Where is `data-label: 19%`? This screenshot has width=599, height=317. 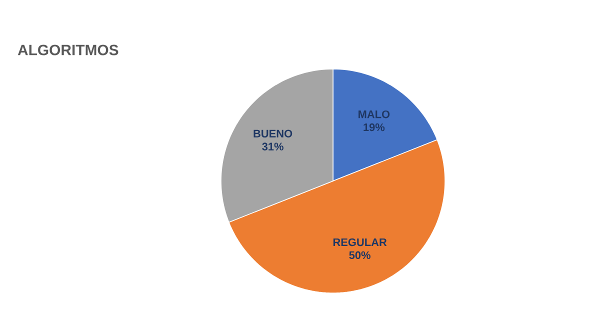
data-label: 19% is located at coordinates (374, 127).